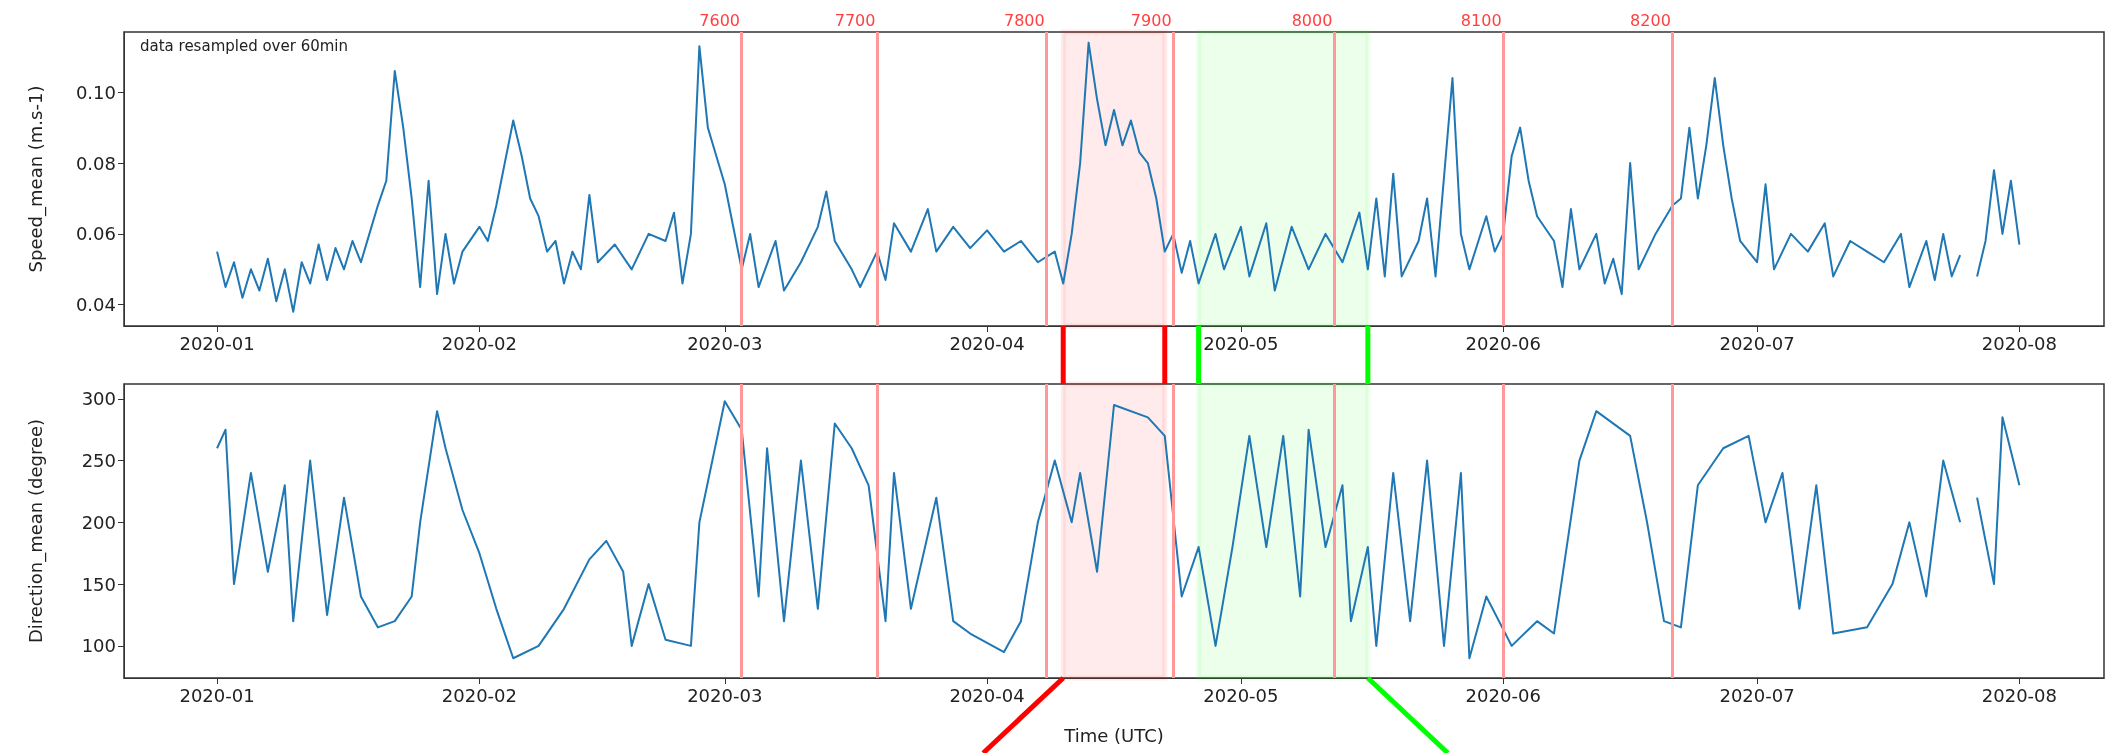 This screenshot has height=753, width=2106. What do you see at coordinates (95, 234) in the screenshot?
I see `y-tick-label: 0.06` at bounding box center [95, 234].